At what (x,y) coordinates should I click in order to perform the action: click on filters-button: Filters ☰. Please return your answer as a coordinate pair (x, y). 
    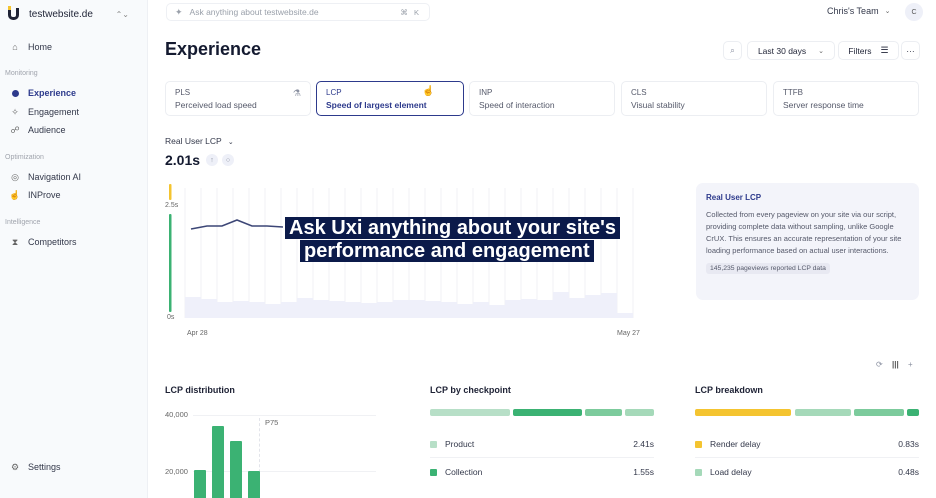
    Looking at the image, I should click on (868, 50).